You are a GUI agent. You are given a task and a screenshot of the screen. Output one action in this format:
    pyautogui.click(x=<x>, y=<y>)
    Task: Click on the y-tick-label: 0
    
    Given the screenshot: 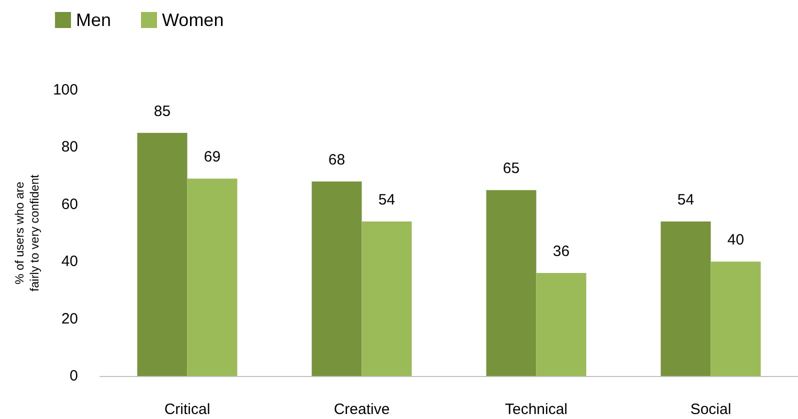 What is the action you would take?
    pyautogui.click(x=74, y=376)
    